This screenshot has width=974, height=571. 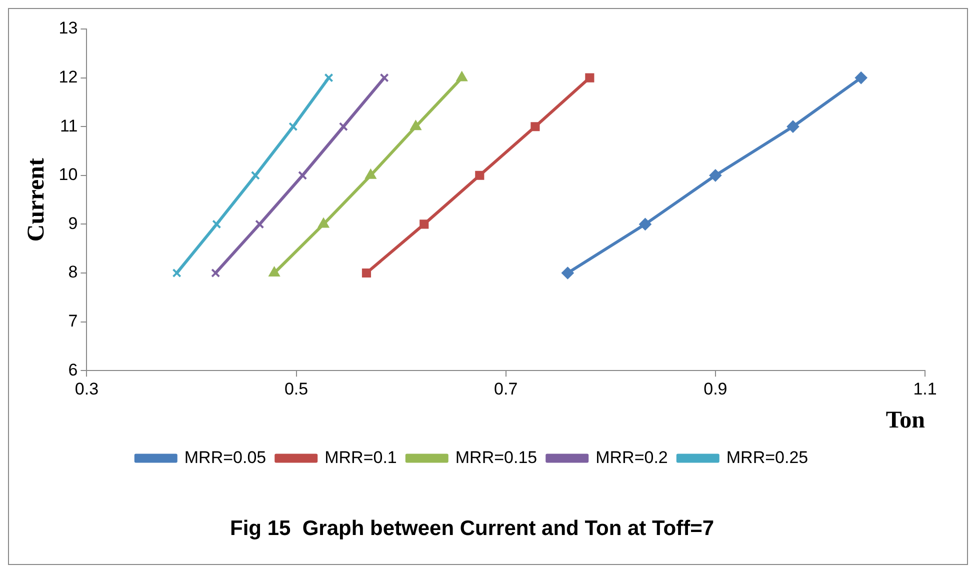 What do you see at coordinates (767, 457) in the screenshot?
I see `legend-label: MRR=0.25` at bounding box center [767, 457].